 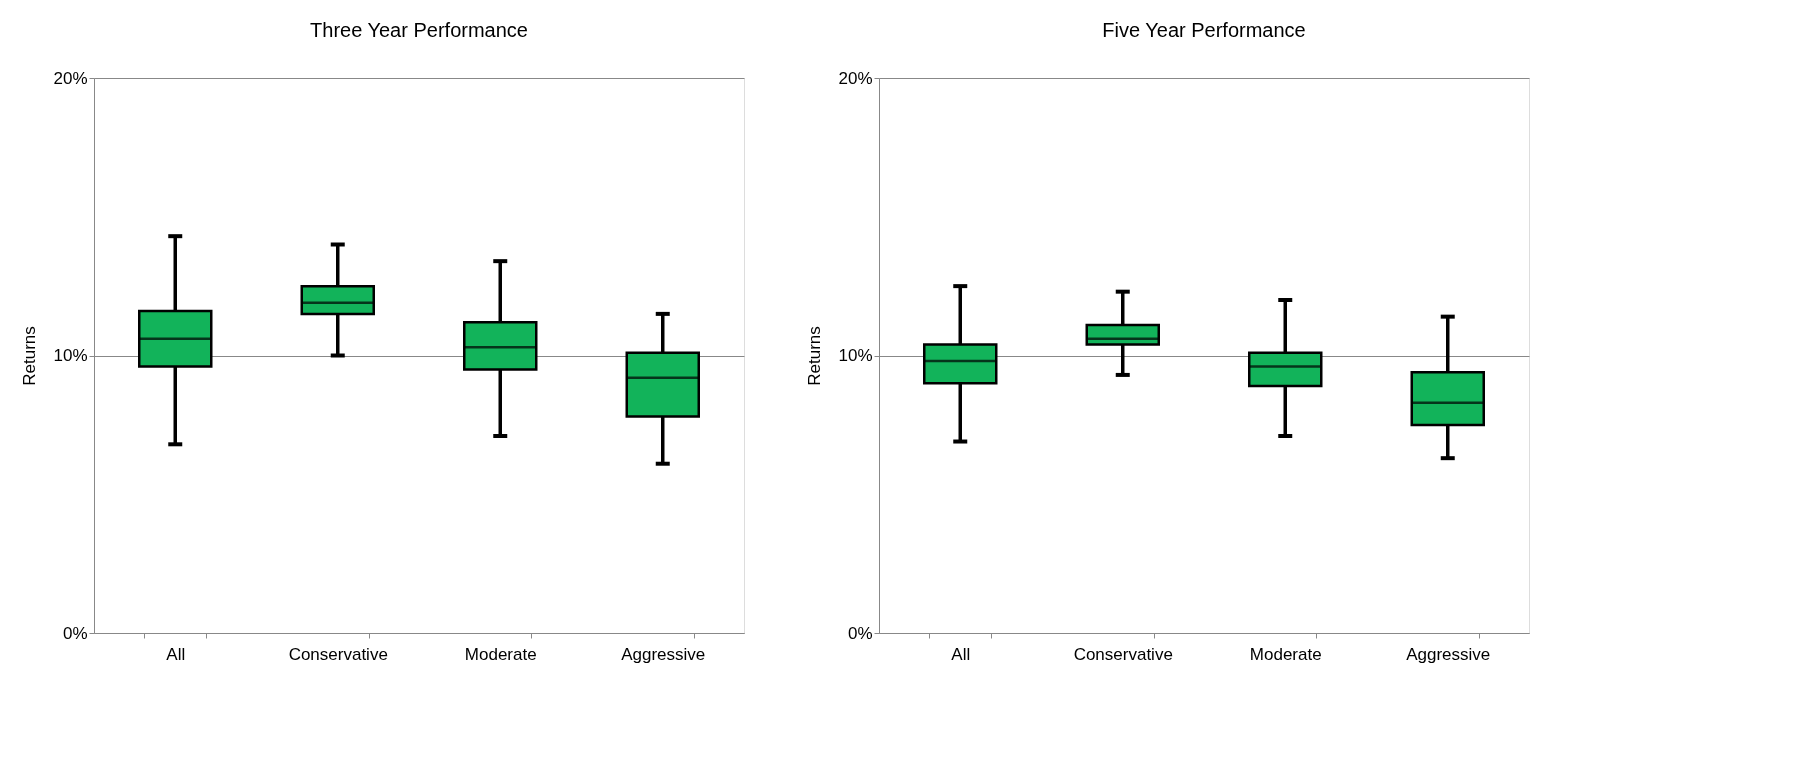 I want to click on chart-title: Five Year Performance, so click(x=1204, y=30).